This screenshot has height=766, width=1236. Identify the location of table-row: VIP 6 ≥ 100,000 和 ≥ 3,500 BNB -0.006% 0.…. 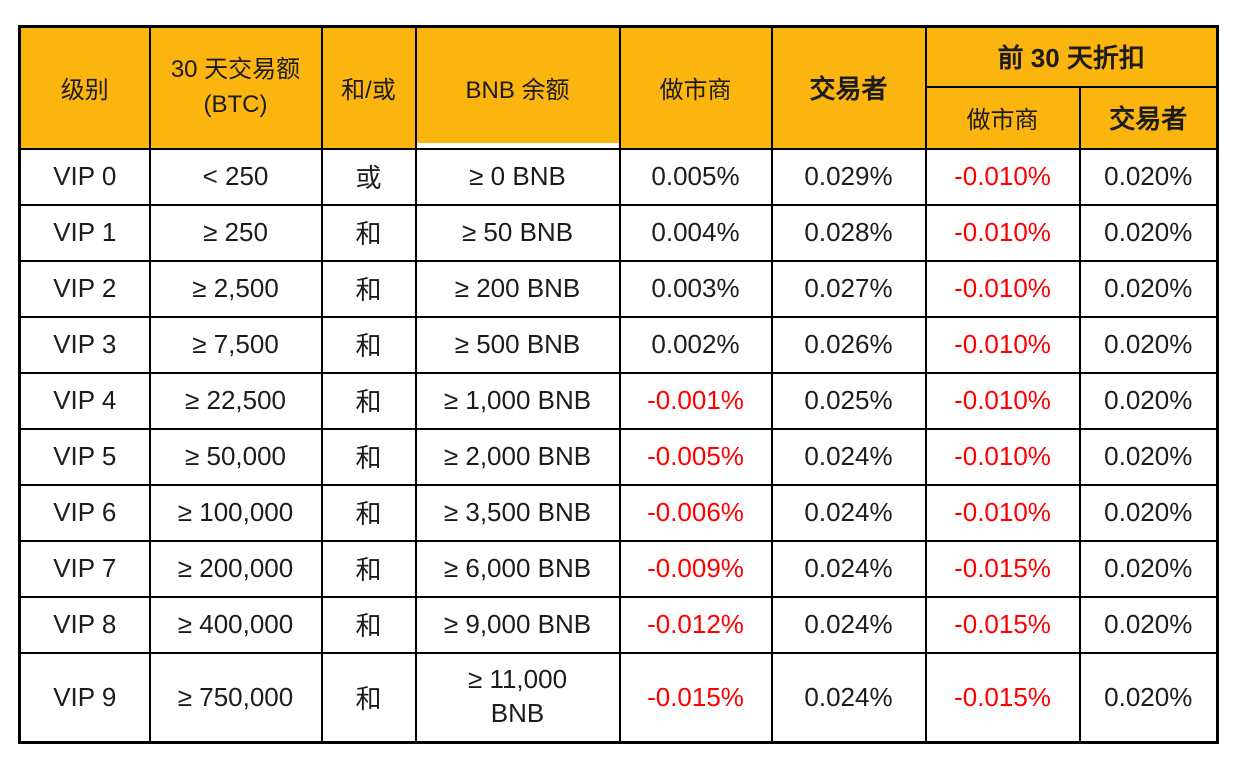
(618, 512).